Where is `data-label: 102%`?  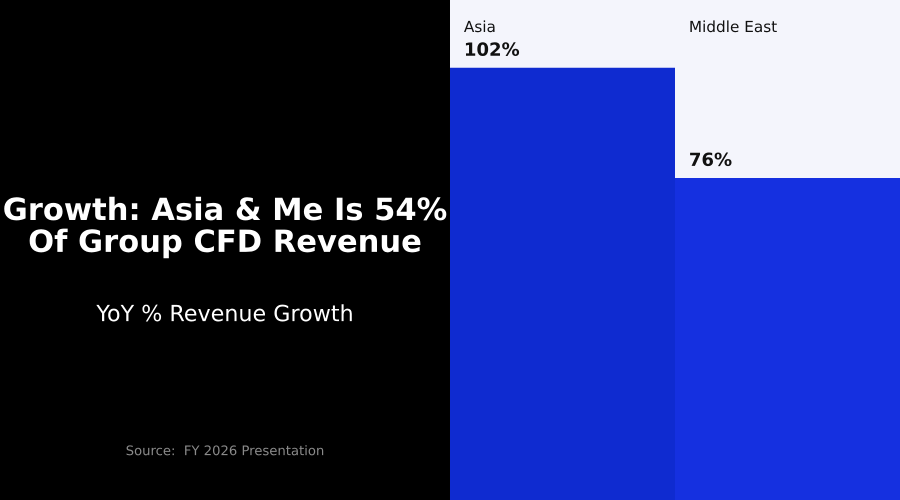
data-label: 102% is located at coordinates (493, 49).